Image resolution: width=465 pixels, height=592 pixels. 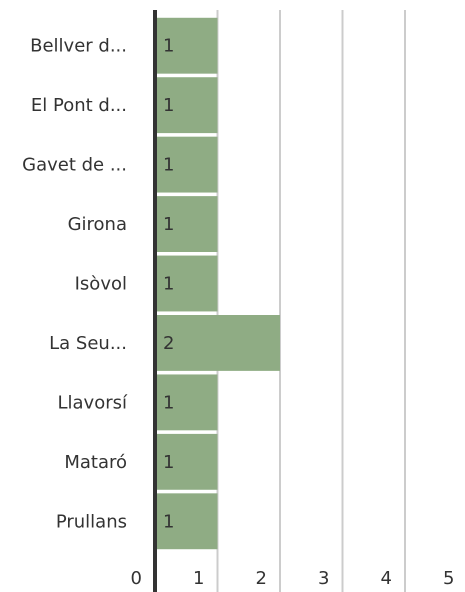 I want to click on x-tick-label: 4, so click(x=386, y=578).